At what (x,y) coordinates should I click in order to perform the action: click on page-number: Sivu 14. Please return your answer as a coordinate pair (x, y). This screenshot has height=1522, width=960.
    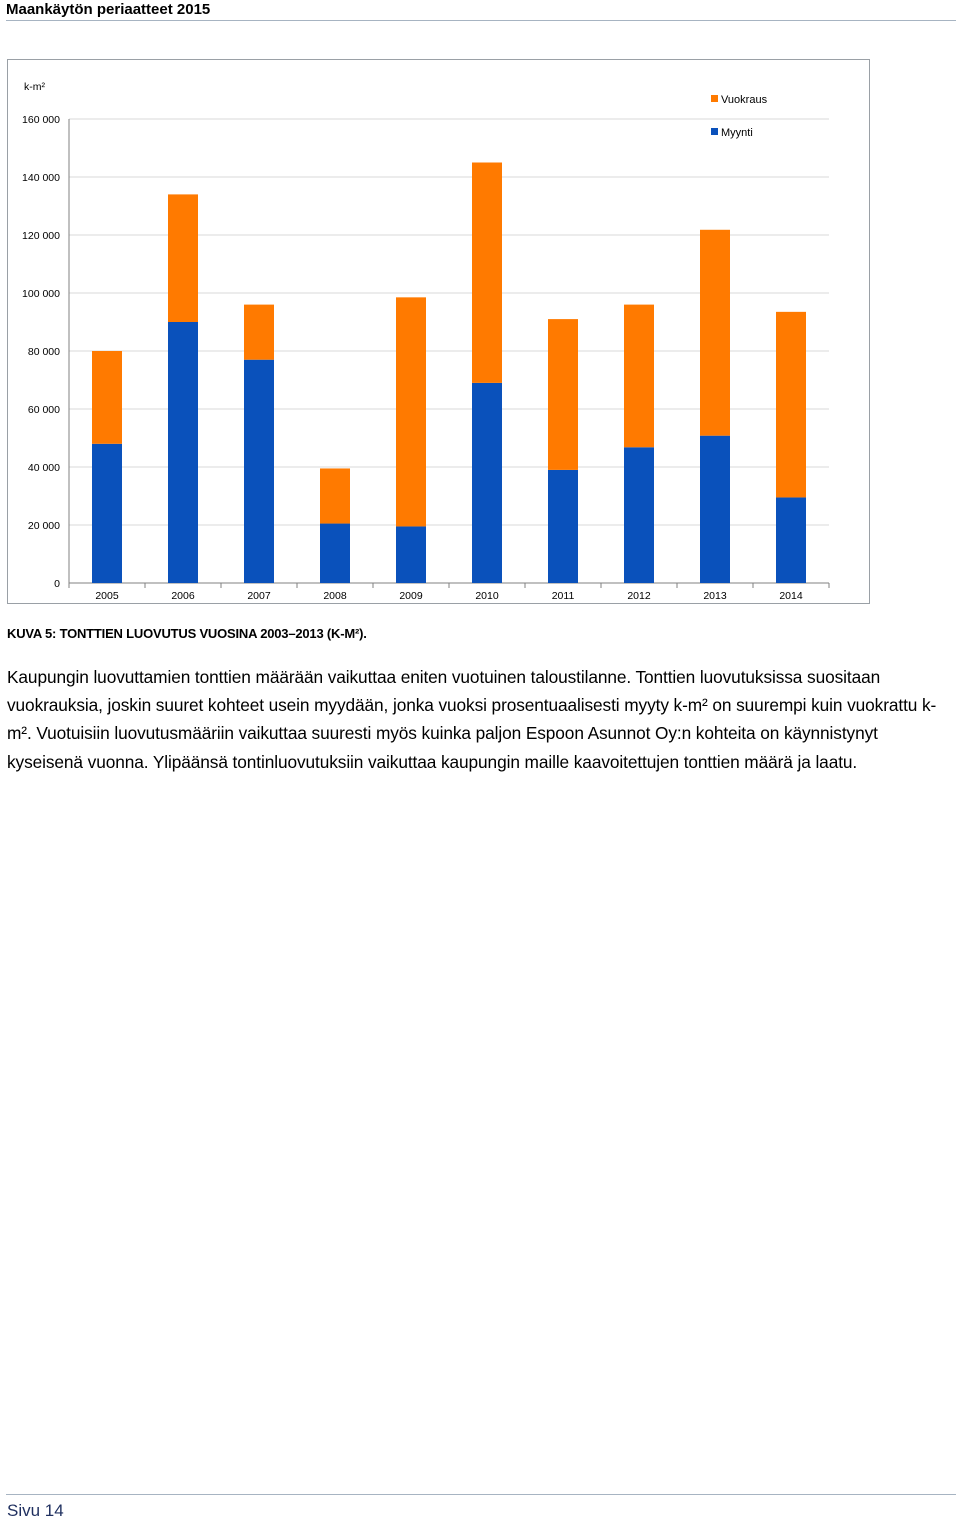
    Looking at the image, I should click on (35, 1510).